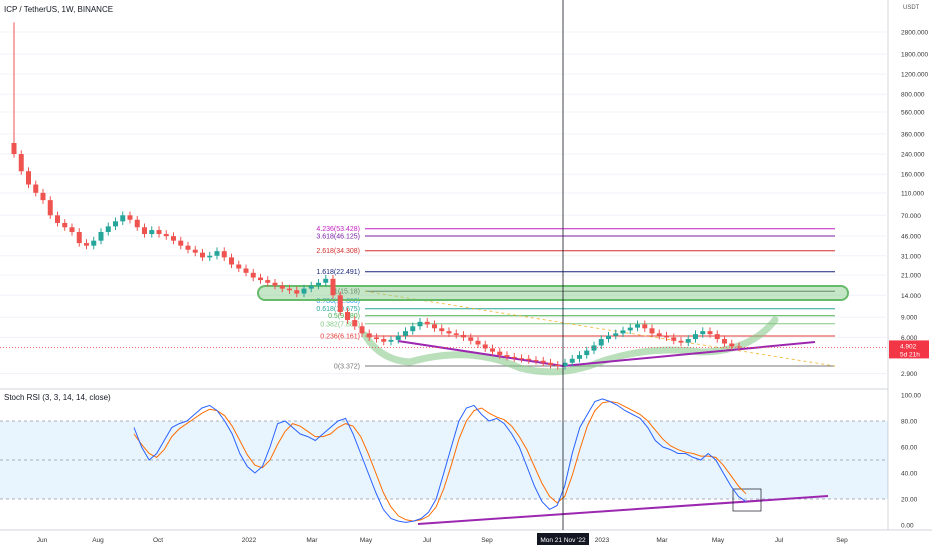  Describe the element at coordinates (440, 460) in the screenshot. I see `stoch-rsi-lines` at that location.